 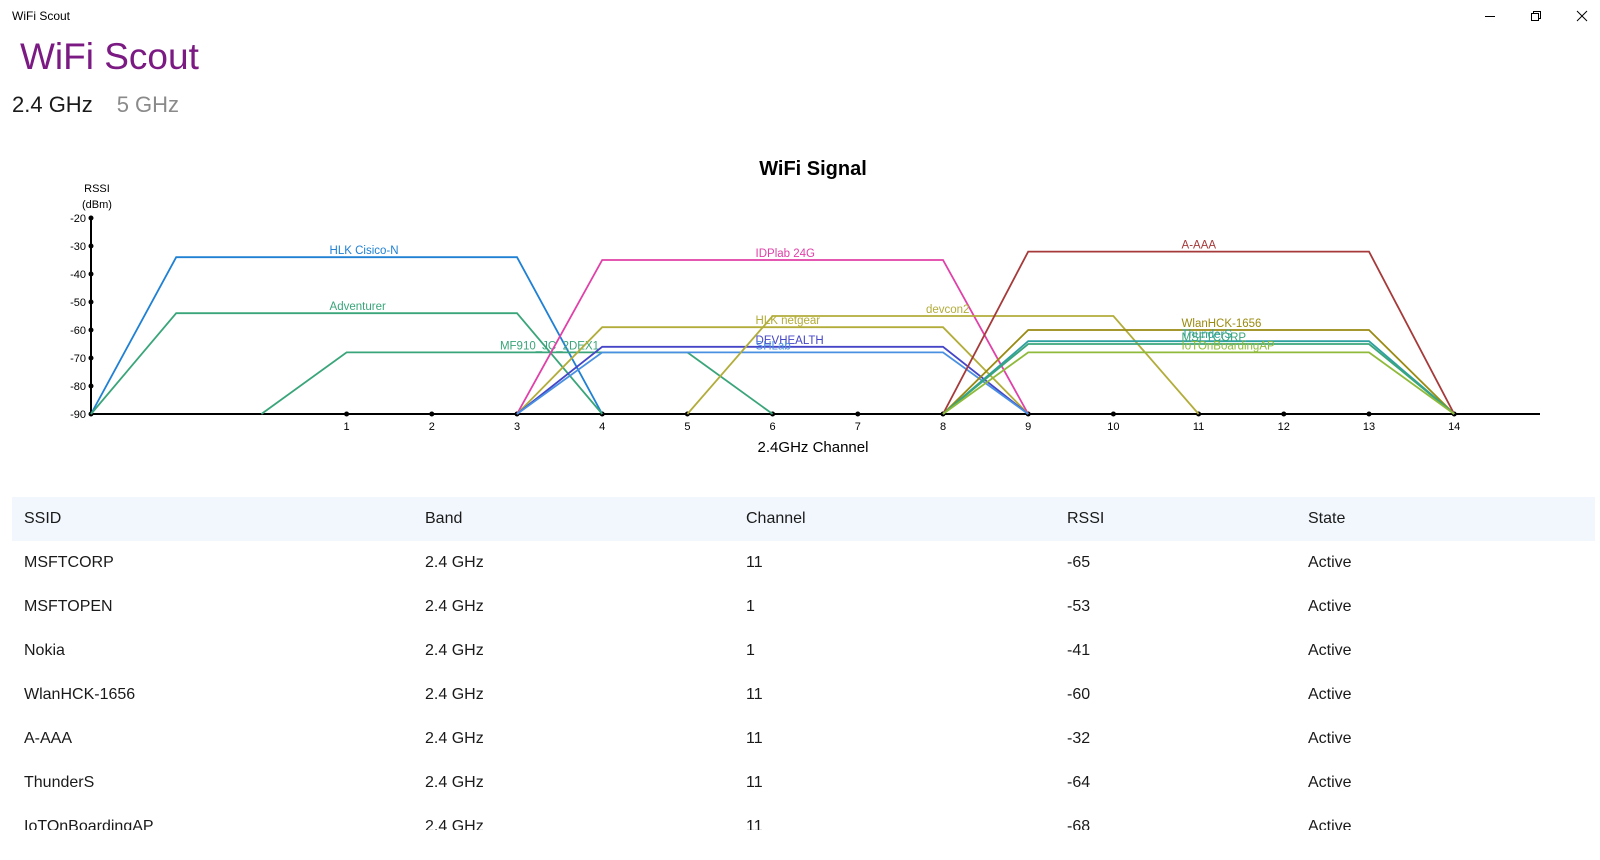 I want to click on x-tick-label: 12, so click(x=1284, y=427).